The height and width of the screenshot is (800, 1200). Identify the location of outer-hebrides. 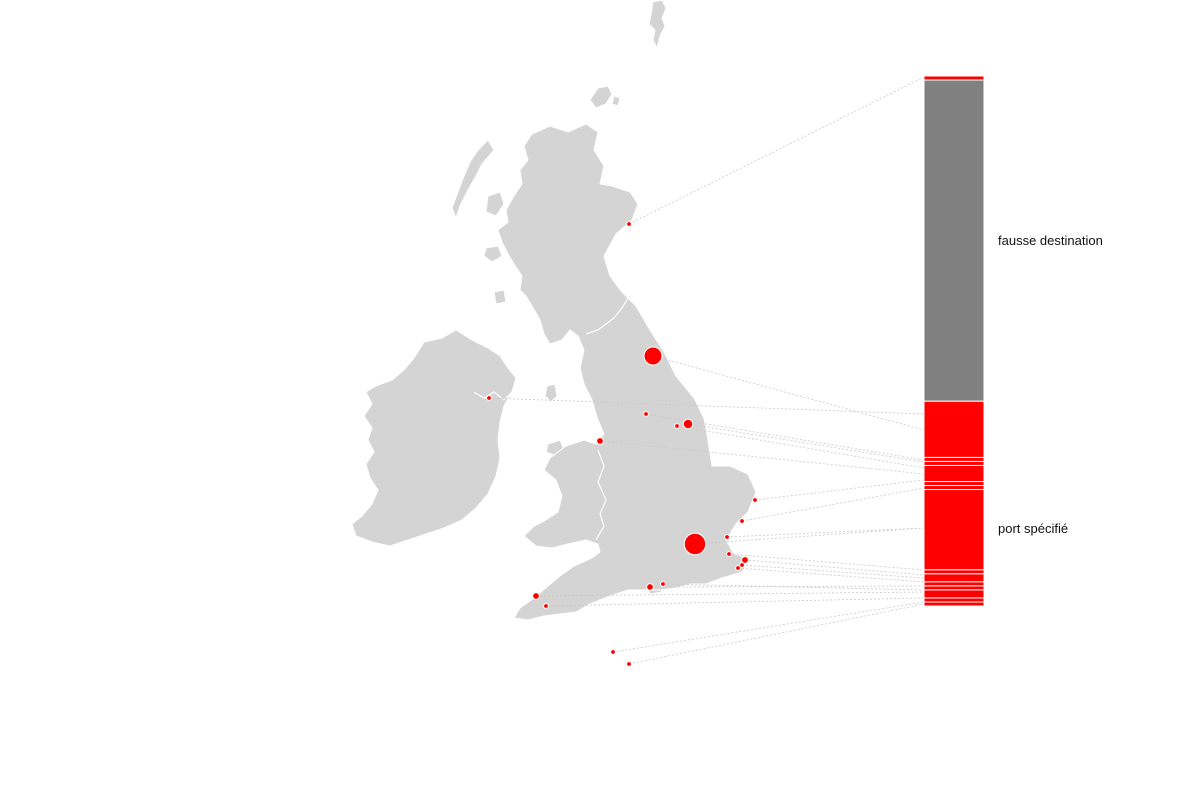
(473, 179).